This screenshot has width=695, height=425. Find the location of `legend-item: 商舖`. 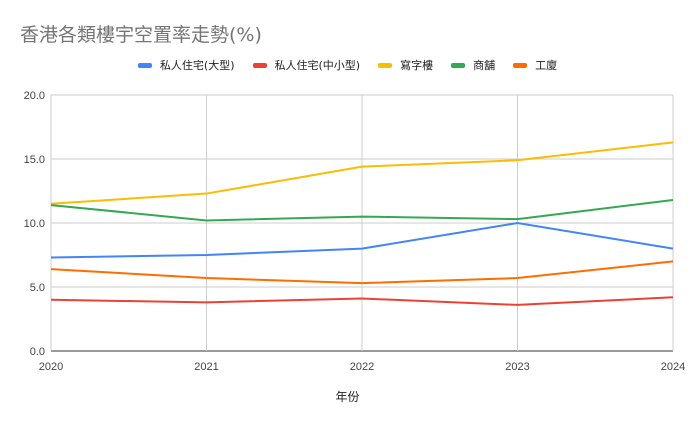

legend-item: 商舖 is located at coordinates (473, 65).